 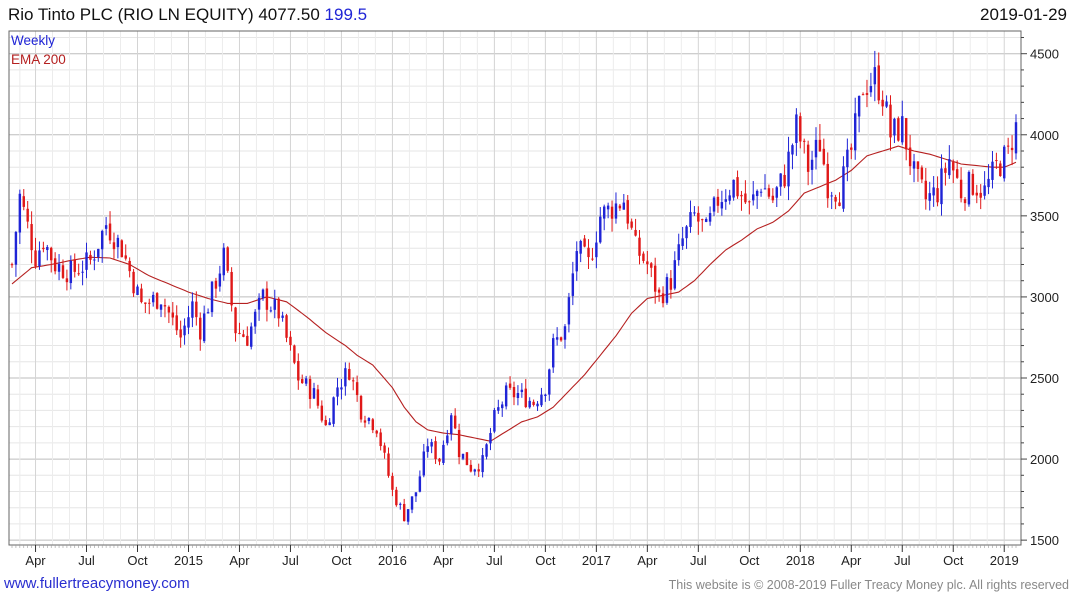 What do you see at coordinates (97, 583) in the screenshot?
I see `website-link: www.fullertreacymoney.com` at bounding box center [97, 583].